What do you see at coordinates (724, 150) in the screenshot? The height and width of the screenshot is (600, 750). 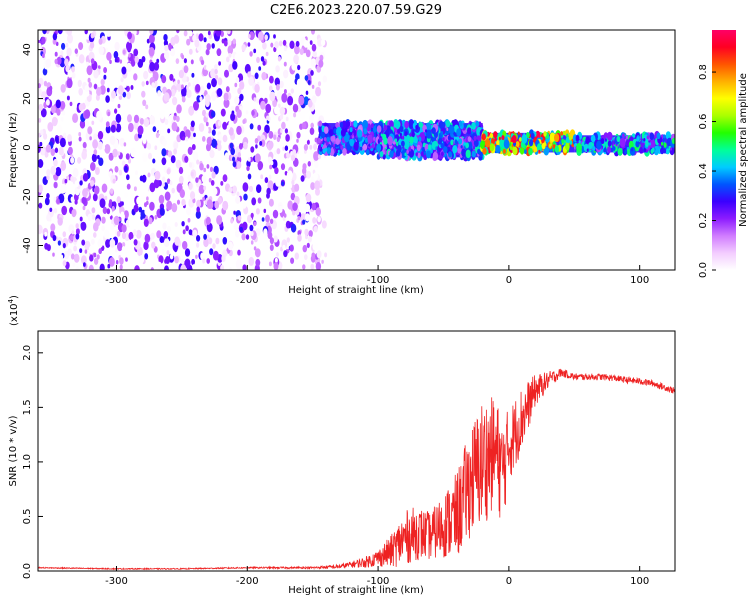 I see `colorbar-gradient` at bounding box center [724, 150].